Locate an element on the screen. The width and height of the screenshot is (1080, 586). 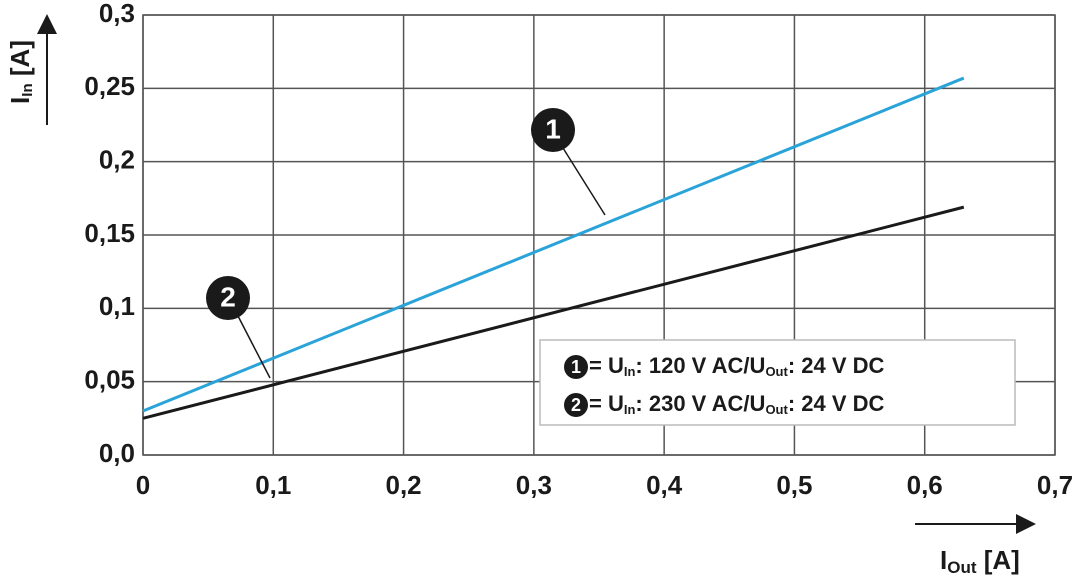
y-tick-label: 0,3 is located at coordinates (117, 14).